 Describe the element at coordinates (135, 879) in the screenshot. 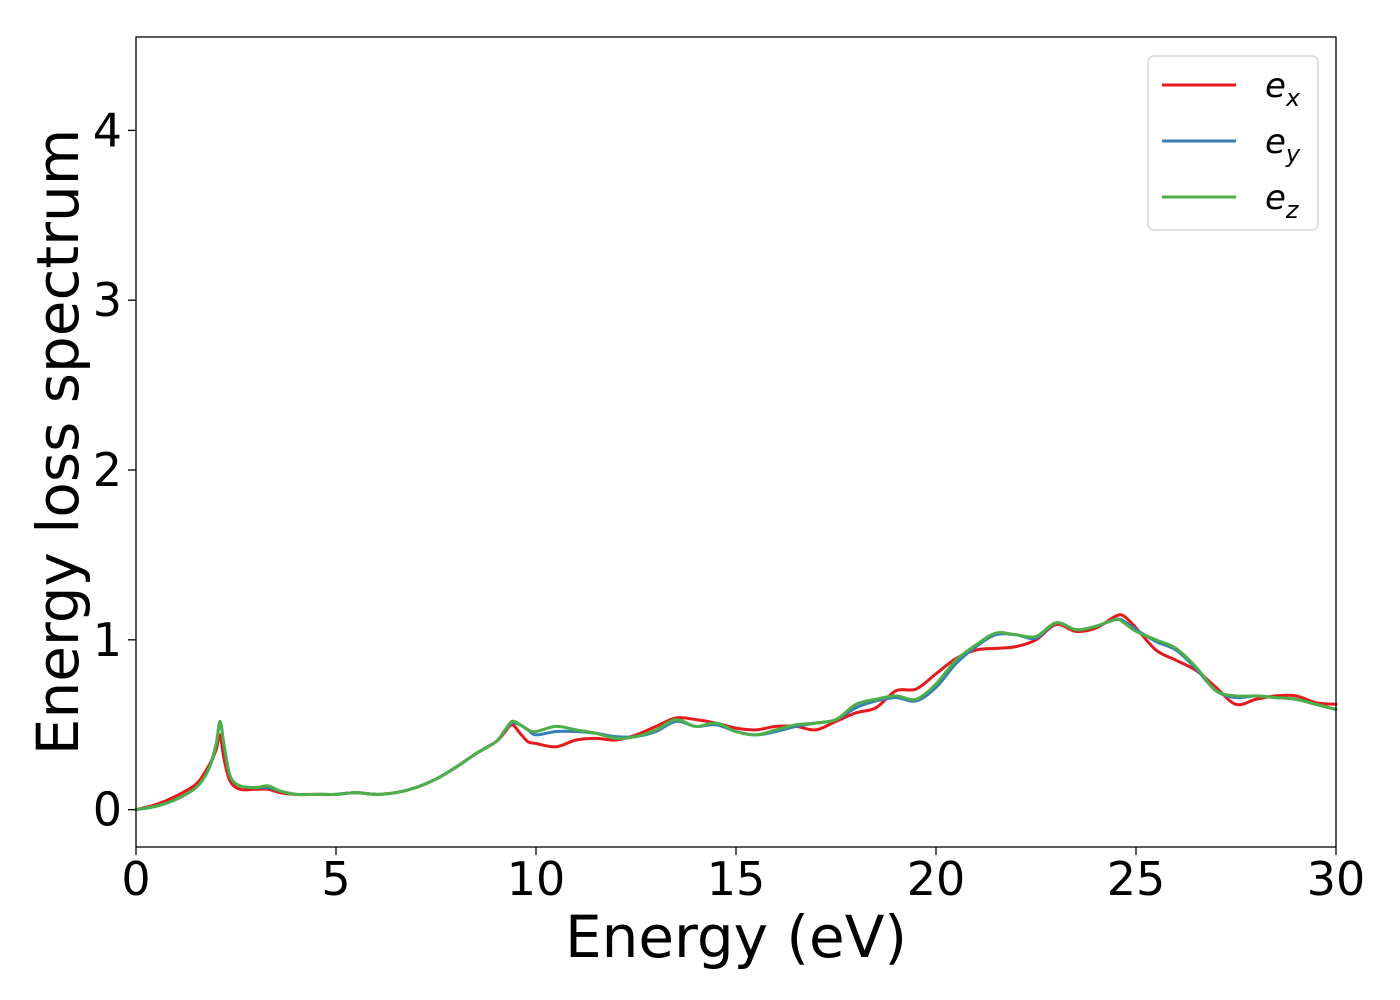

I see `x-tick-label: 0` at that location.